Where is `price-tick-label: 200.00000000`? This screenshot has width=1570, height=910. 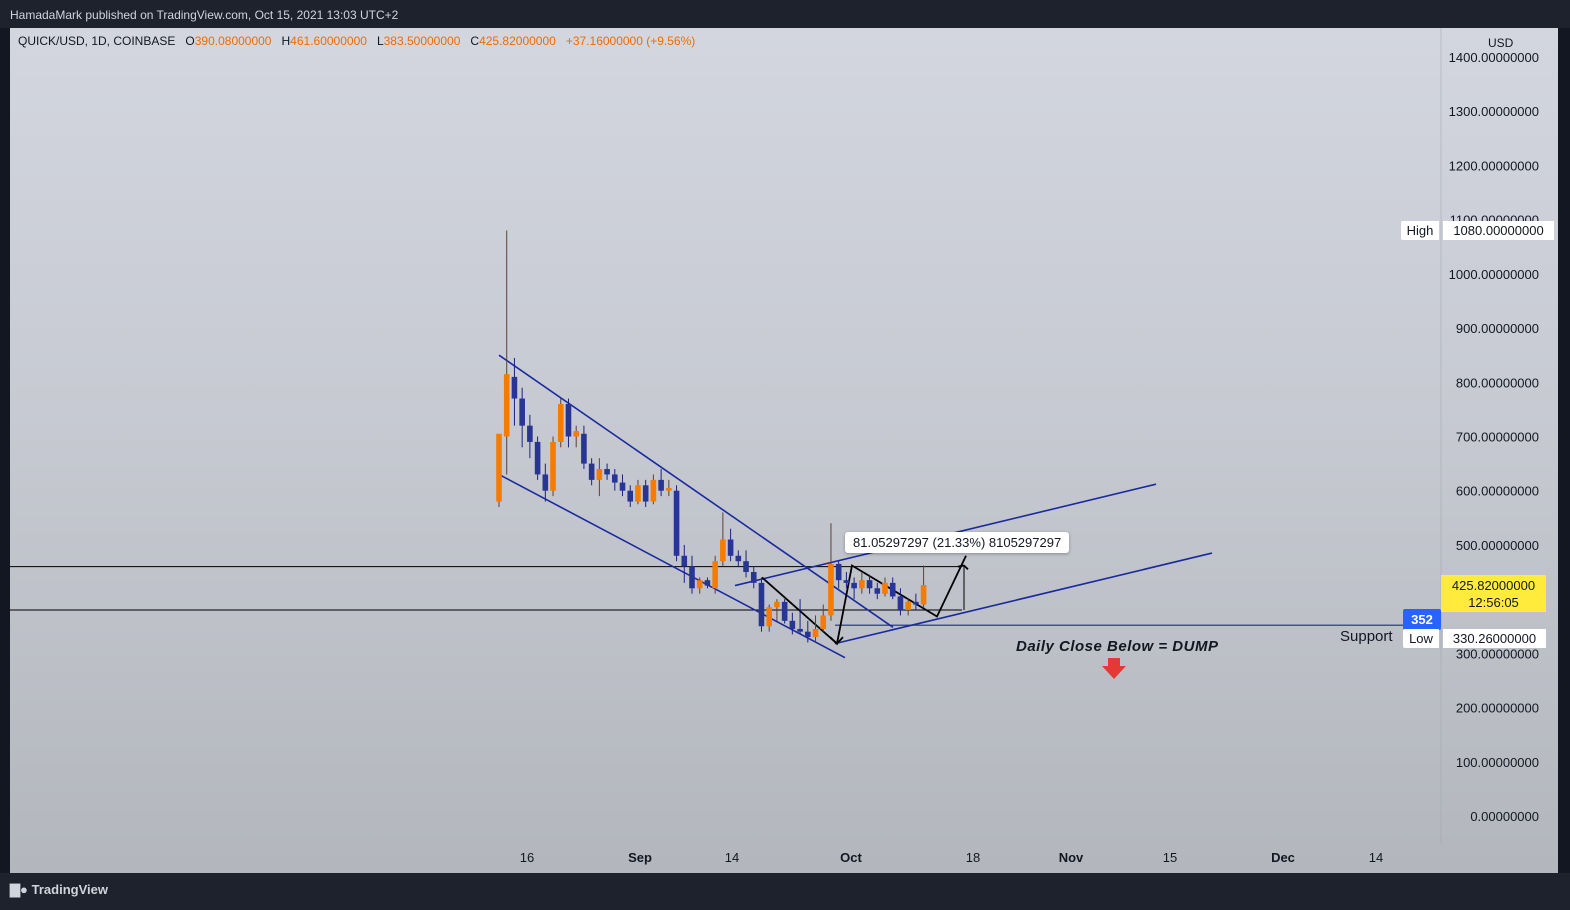
price-tick-label: 200.00000000 is located at coordinates (1497, 708).